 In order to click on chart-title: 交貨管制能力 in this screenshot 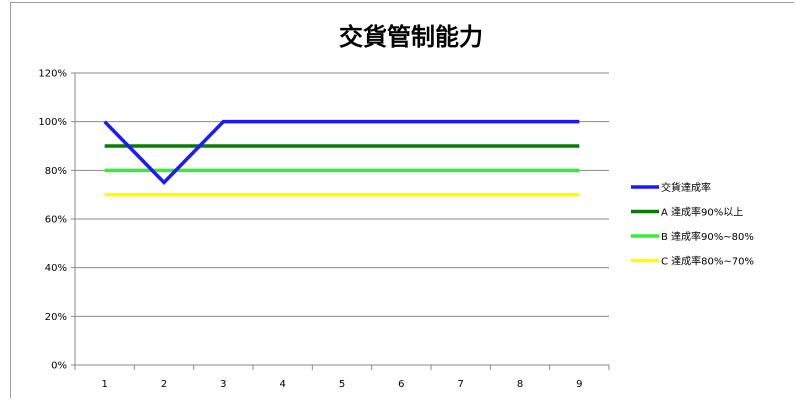, I will do `click(411, 37)`.